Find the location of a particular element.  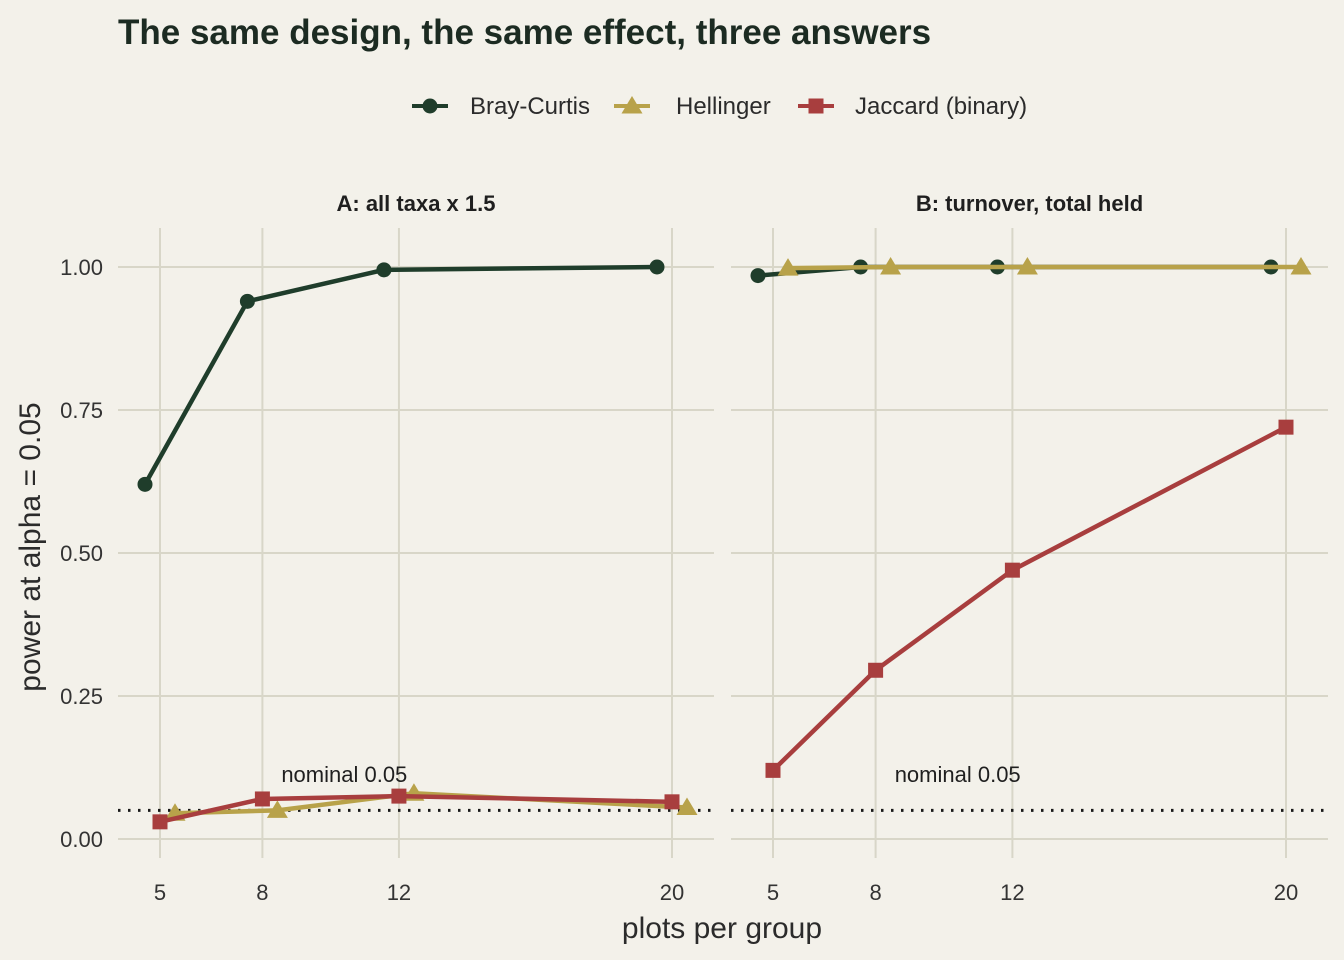

legend-item-hellinger: Hellinger is located at coordinates (692, 106).